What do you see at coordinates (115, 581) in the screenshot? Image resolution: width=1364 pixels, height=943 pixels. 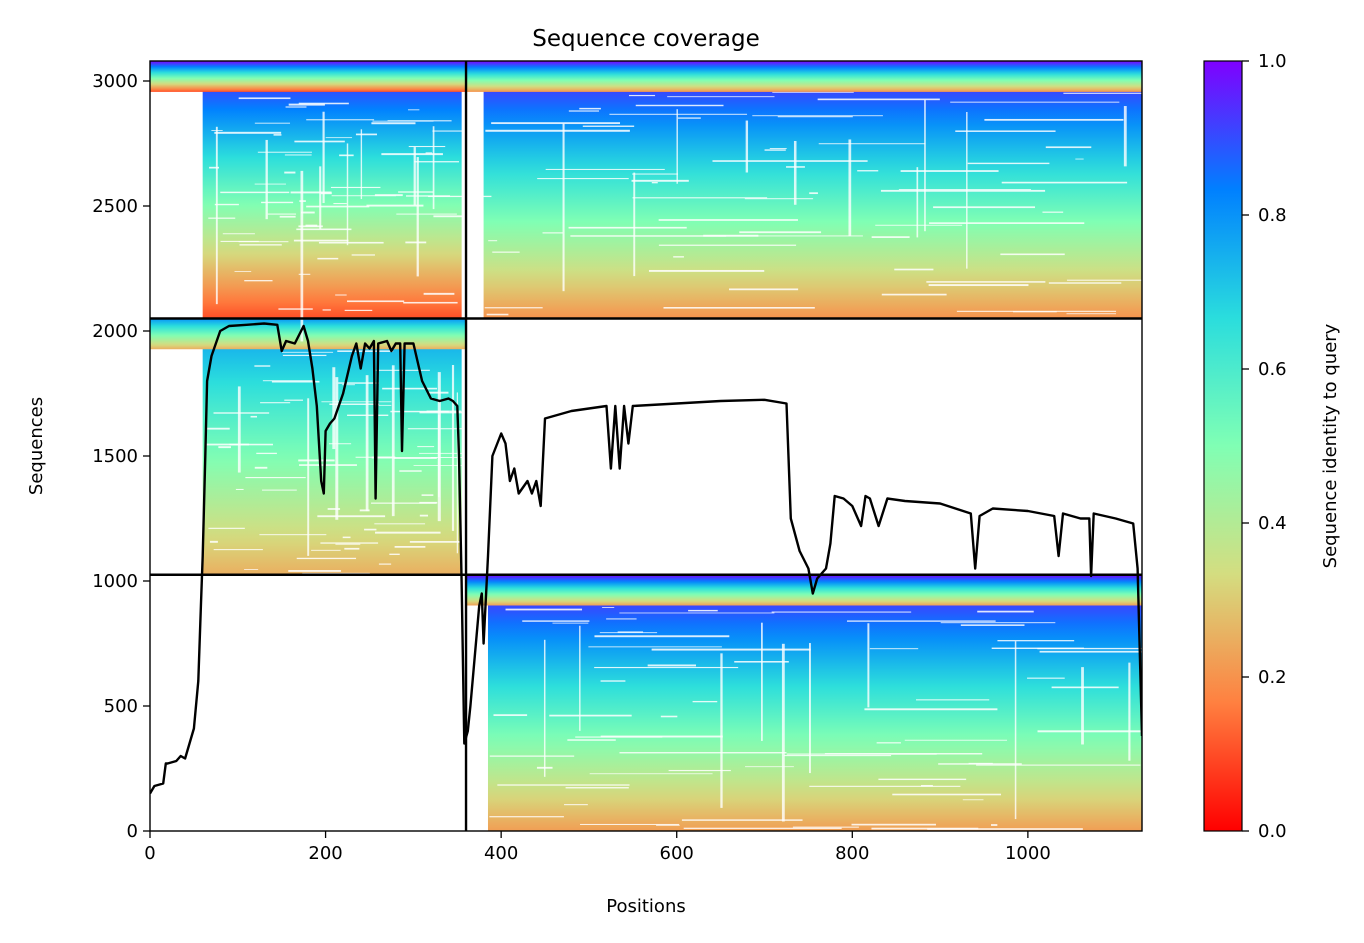 I see `y-tick-label: 1000` at bounding box center [115, 581].